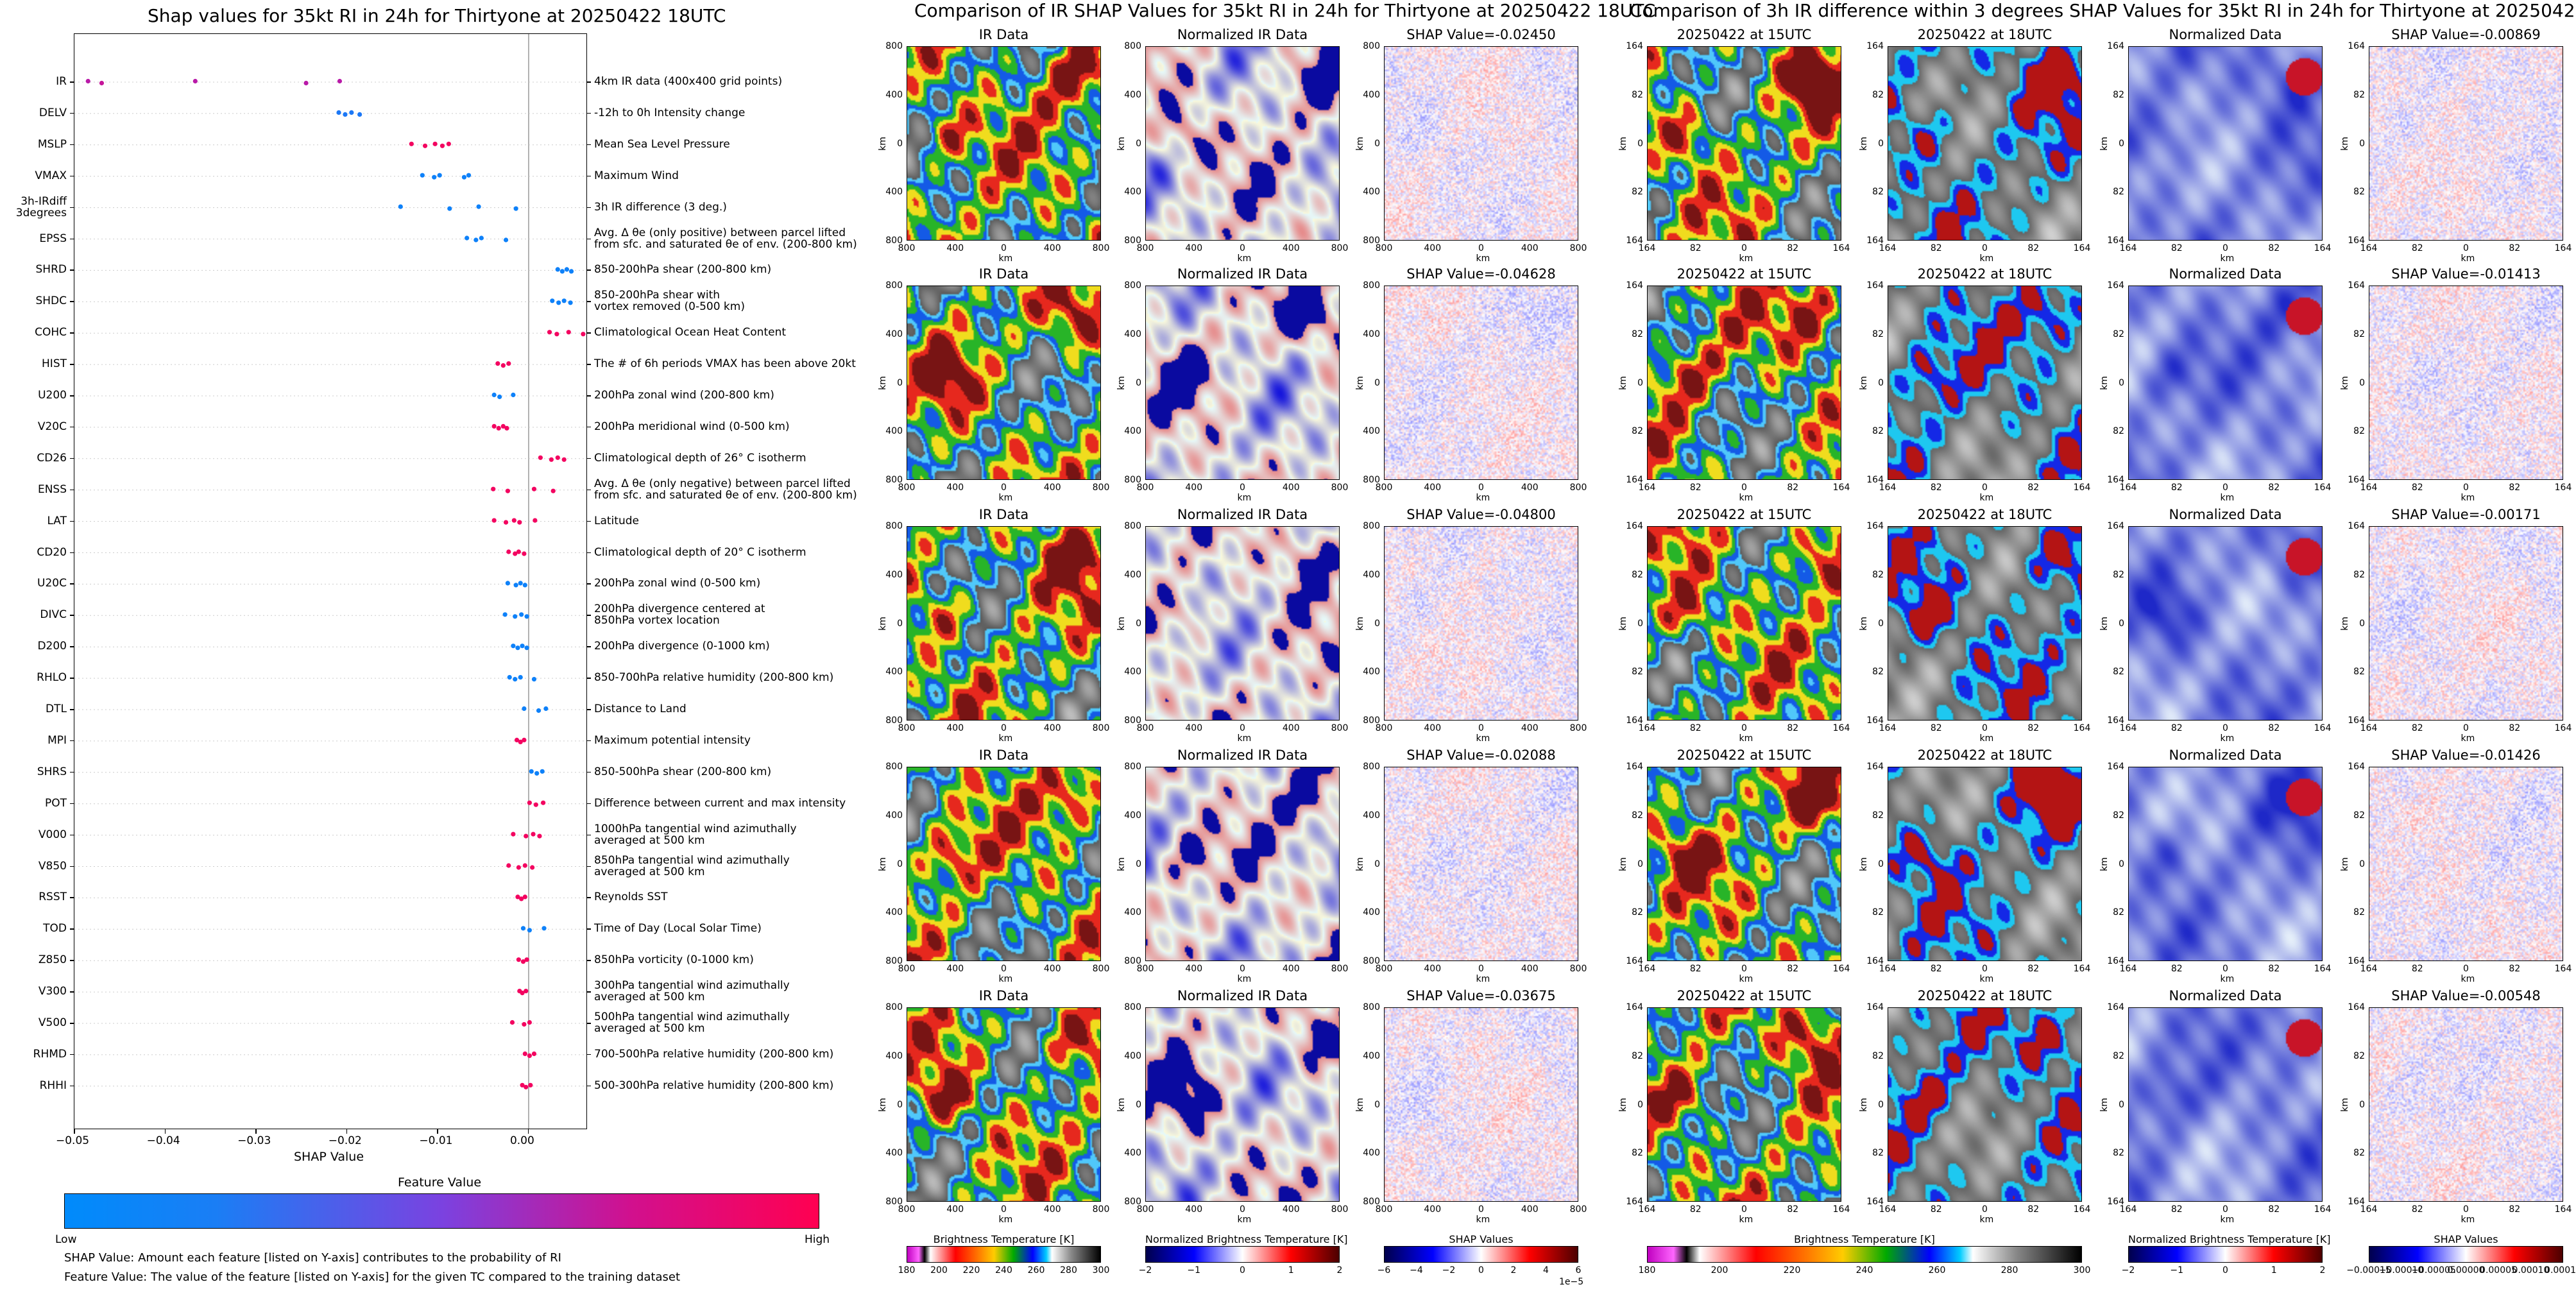 The height and width of the screenshot is (1289, 2576). Describe the element at coordinates (35, 113) in the screenshot. I see `feature-label-1: DELV` at that location.